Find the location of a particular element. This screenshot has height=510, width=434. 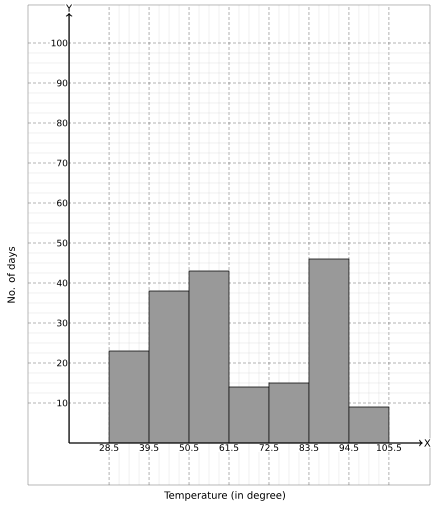

y-tick-label: 90 is located at coordinates (62, 83).